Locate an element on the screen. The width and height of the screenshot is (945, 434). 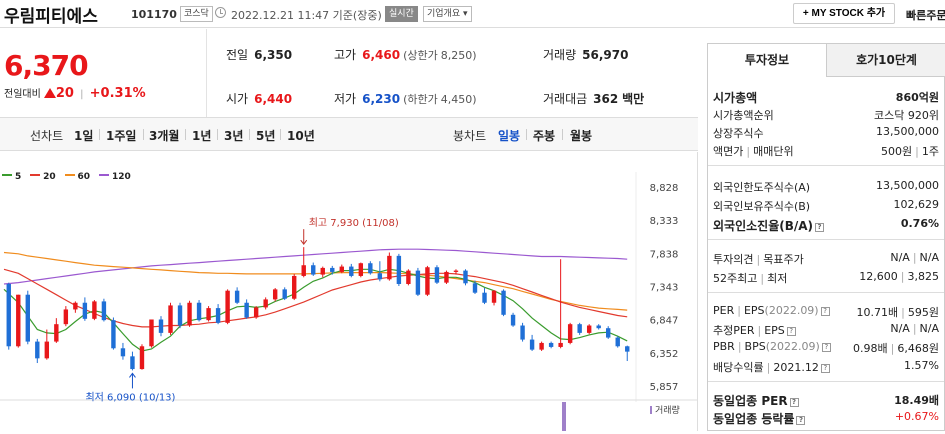
period-daily: 일봉 is located at coordinates (509, 136).